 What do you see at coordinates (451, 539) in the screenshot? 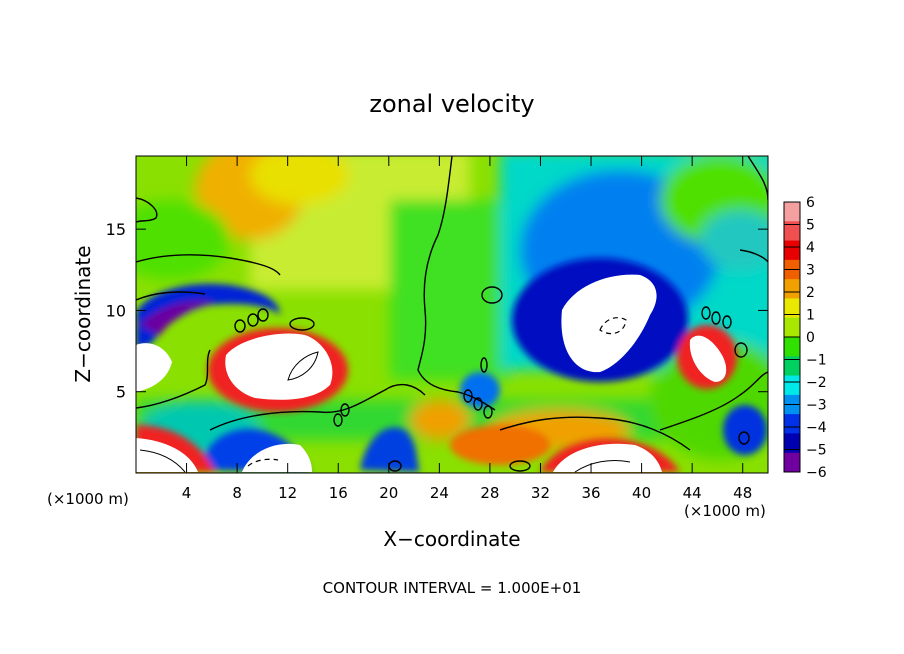
I see `x-axis-label: X−coordinate` at bounding box center [451, 539].